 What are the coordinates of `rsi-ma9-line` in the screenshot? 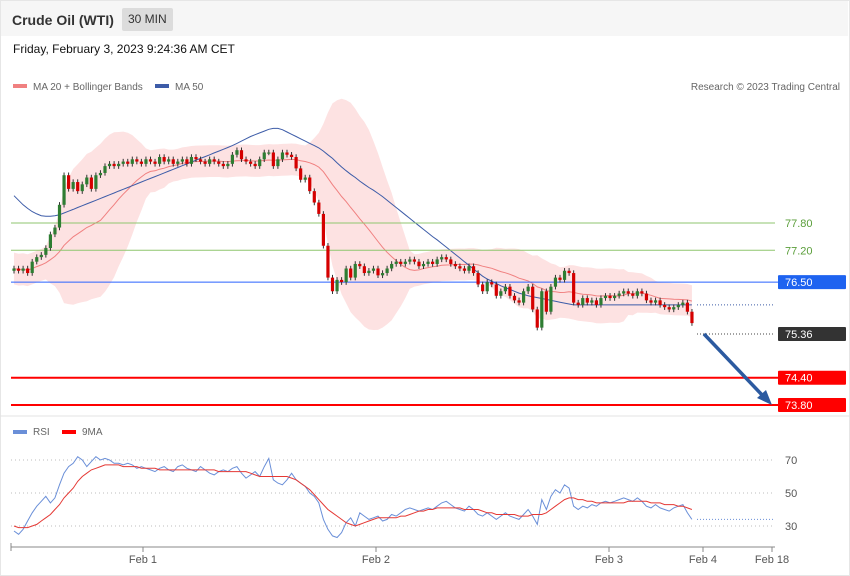 It's located at (353, 496).